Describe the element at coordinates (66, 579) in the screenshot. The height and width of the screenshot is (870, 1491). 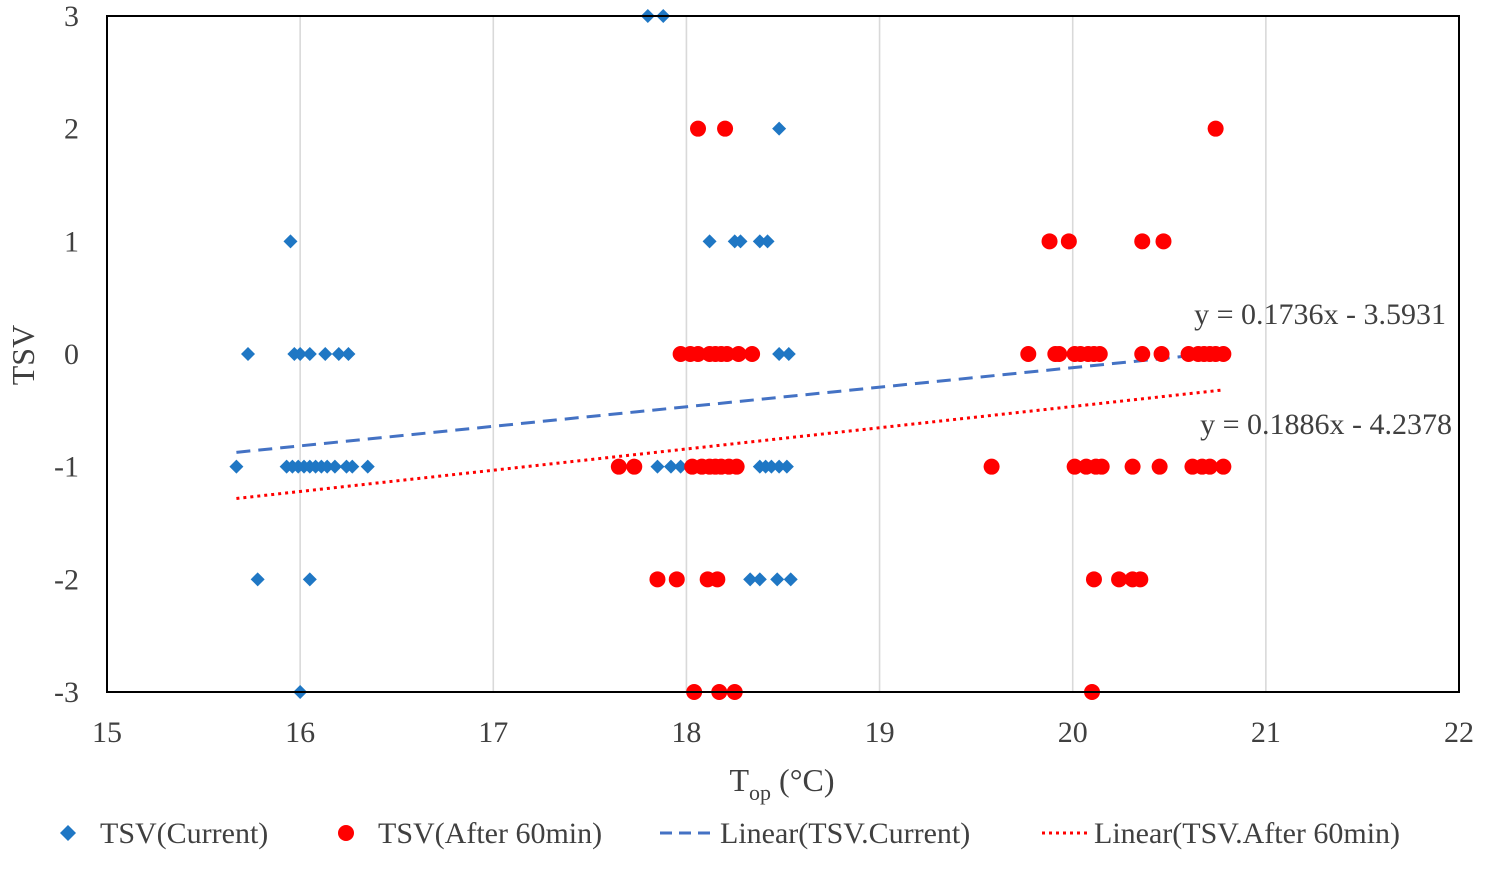
I see `y-tick-label: -2` at that location.